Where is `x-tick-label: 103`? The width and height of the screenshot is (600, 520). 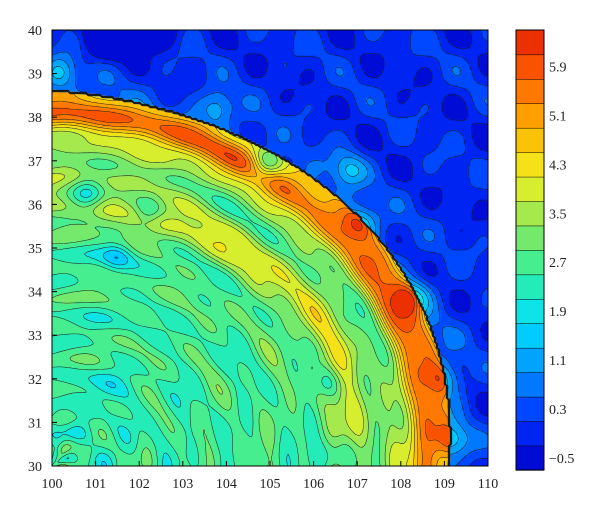
x-tick-label: 103 is located at coordinates (182, 484).